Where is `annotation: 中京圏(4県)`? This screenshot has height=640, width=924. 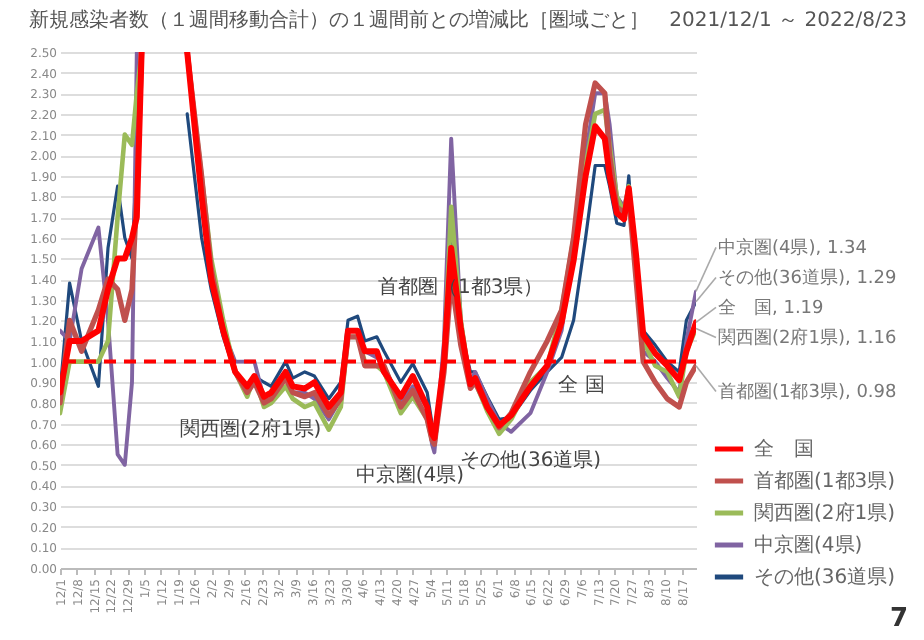
annotation: 中京圏(4県) is located at coordinates (410, 475).